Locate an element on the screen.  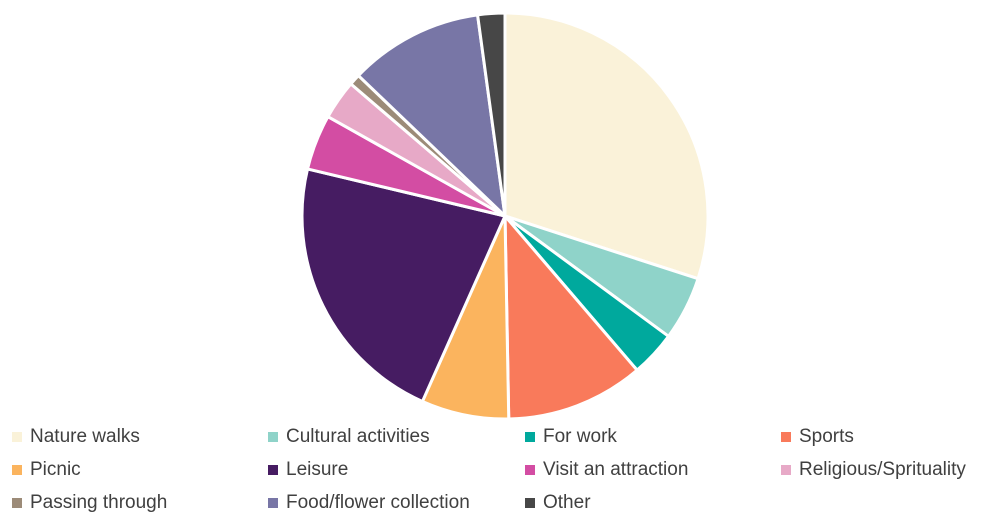
legend-item-religious-sprituality: Religious/Sprituality is located at coordinates (873, 470).